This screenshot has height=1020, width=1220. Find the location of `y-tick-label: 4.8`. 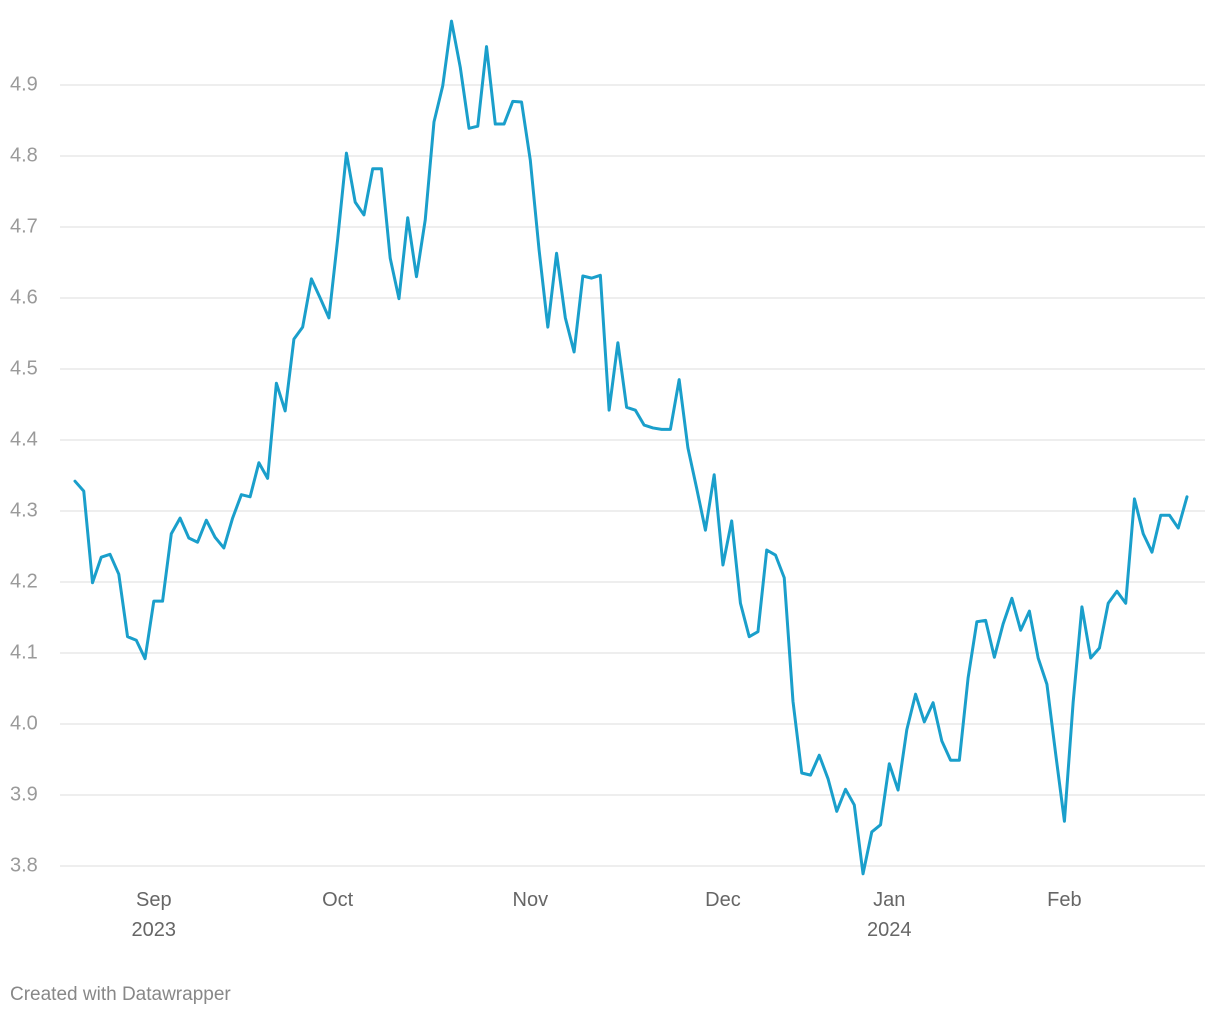

y-tick-label: 4.8 is located at coordinates (24, 155).